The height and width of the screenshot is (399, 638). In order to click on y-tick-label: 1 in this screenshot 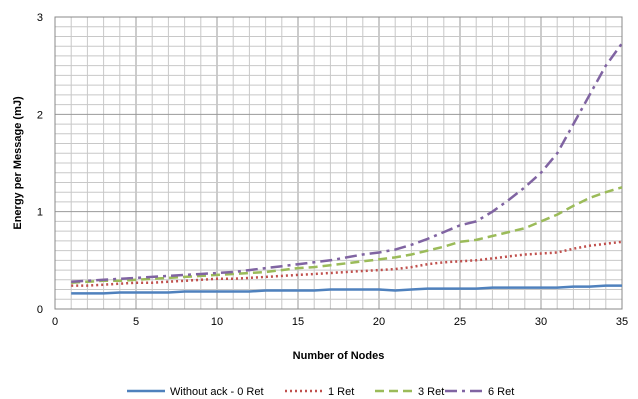, I will do `click(40, 213)`.